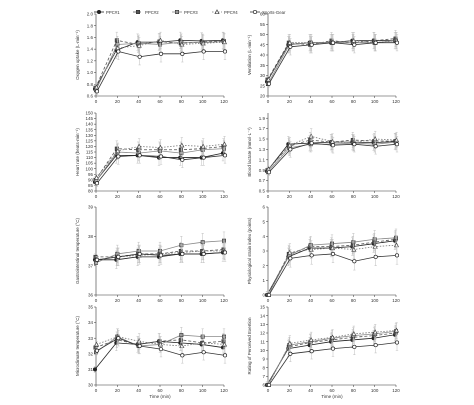 The height and width of the screenshot is (405, 474). I want to click on y-tick-label: 1.5, so click(262, 139).